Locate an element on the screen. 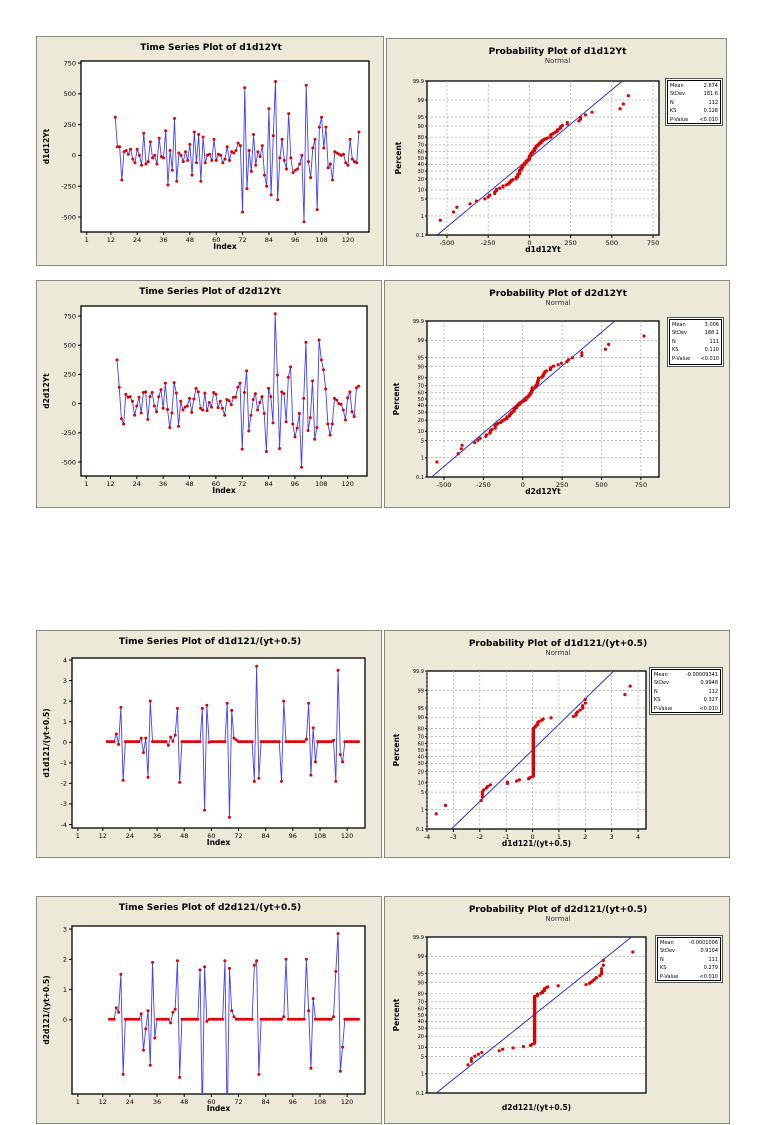  series-line is located at coordinates (237, 151).